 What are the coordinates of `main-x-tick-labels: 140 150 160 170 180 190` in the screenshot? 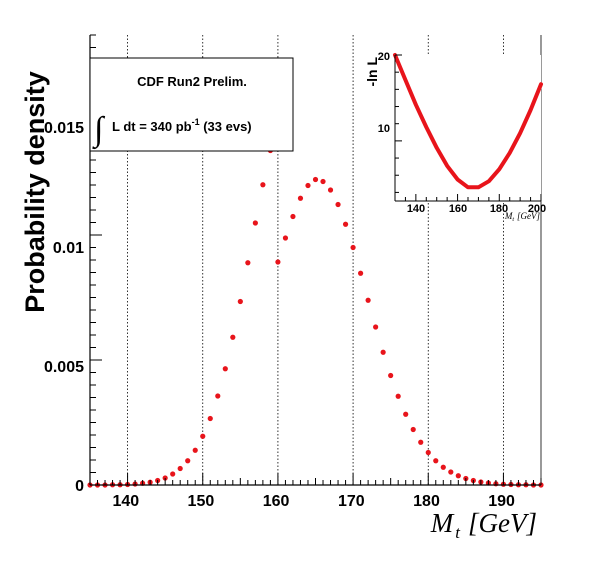 It's located at (313, 501).